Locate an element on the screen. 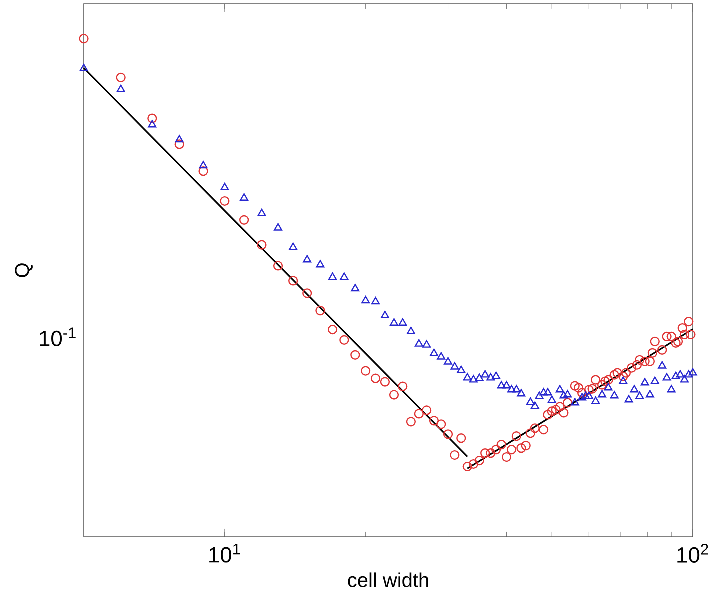 The height and width of the screenshot is (613, 710). x-axis-title: cell width is located at coordinates (388, 580).